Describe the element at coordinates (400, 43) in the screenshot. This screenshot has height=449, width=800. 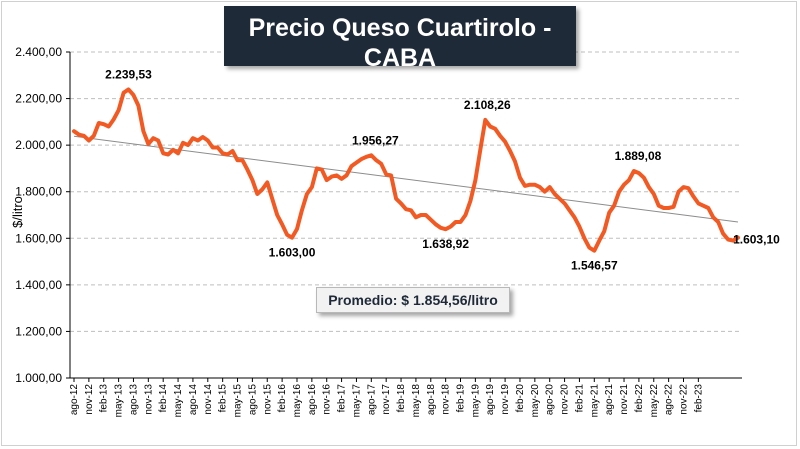
I see `chart-title: Precio Queso Cuartirolo - CABA` at that location.